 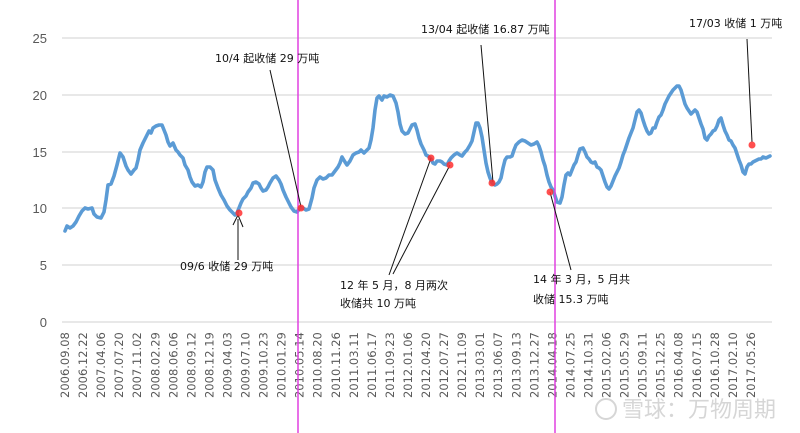 I want to click on watermark-logo-icon, so click(x=606, y=409).